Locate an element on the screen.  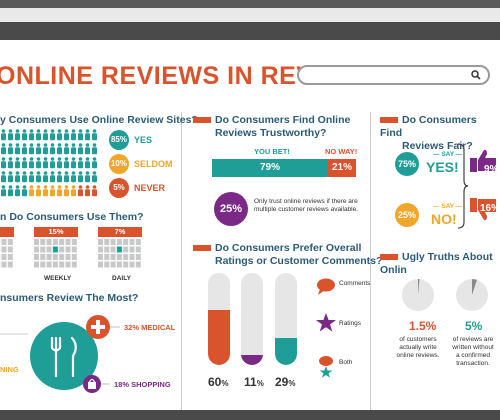
never-label: NEVER is located at coordinates (150, 188).